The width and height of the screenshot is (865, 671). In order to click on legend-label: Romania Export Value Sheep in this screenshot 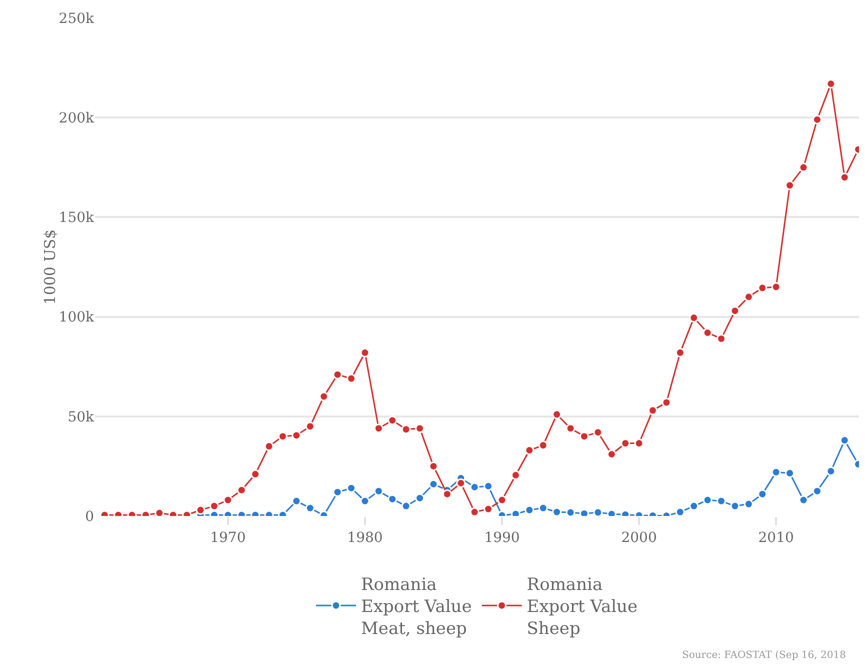, I will do `click(582, 607)`.